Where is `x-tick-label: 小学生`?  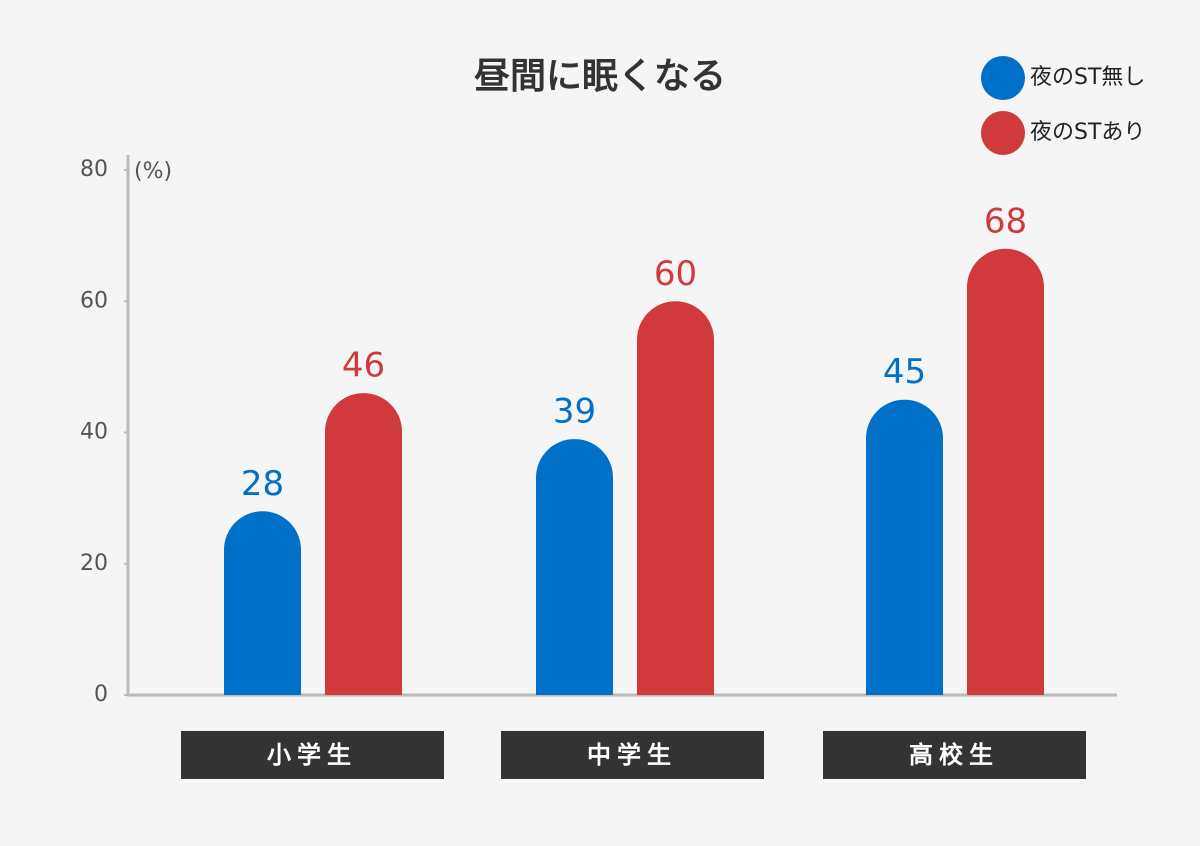 x-tick-label: 小学生 is located at coordinates (312, 755).